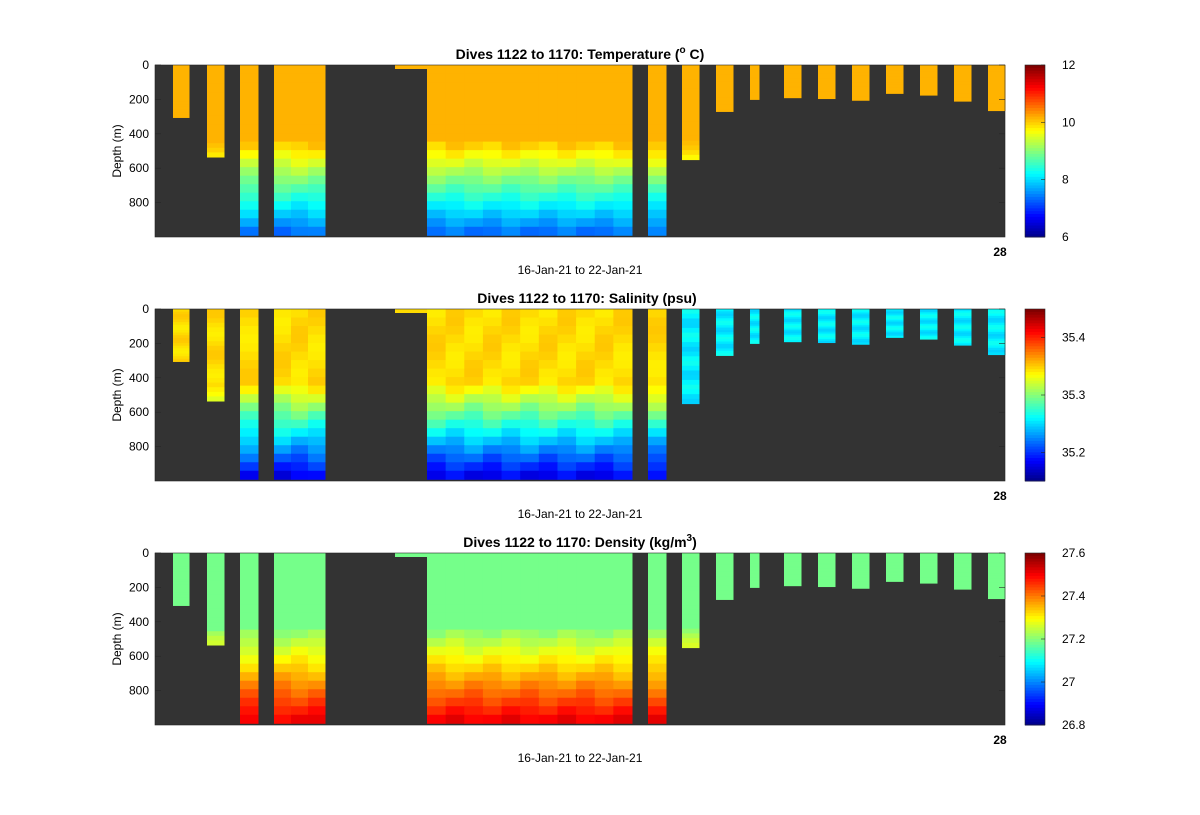  What do you see at coordinates (411, 67) in the screenshot?
I see `temperature-surface-strip` at bounding box center [411, 67].